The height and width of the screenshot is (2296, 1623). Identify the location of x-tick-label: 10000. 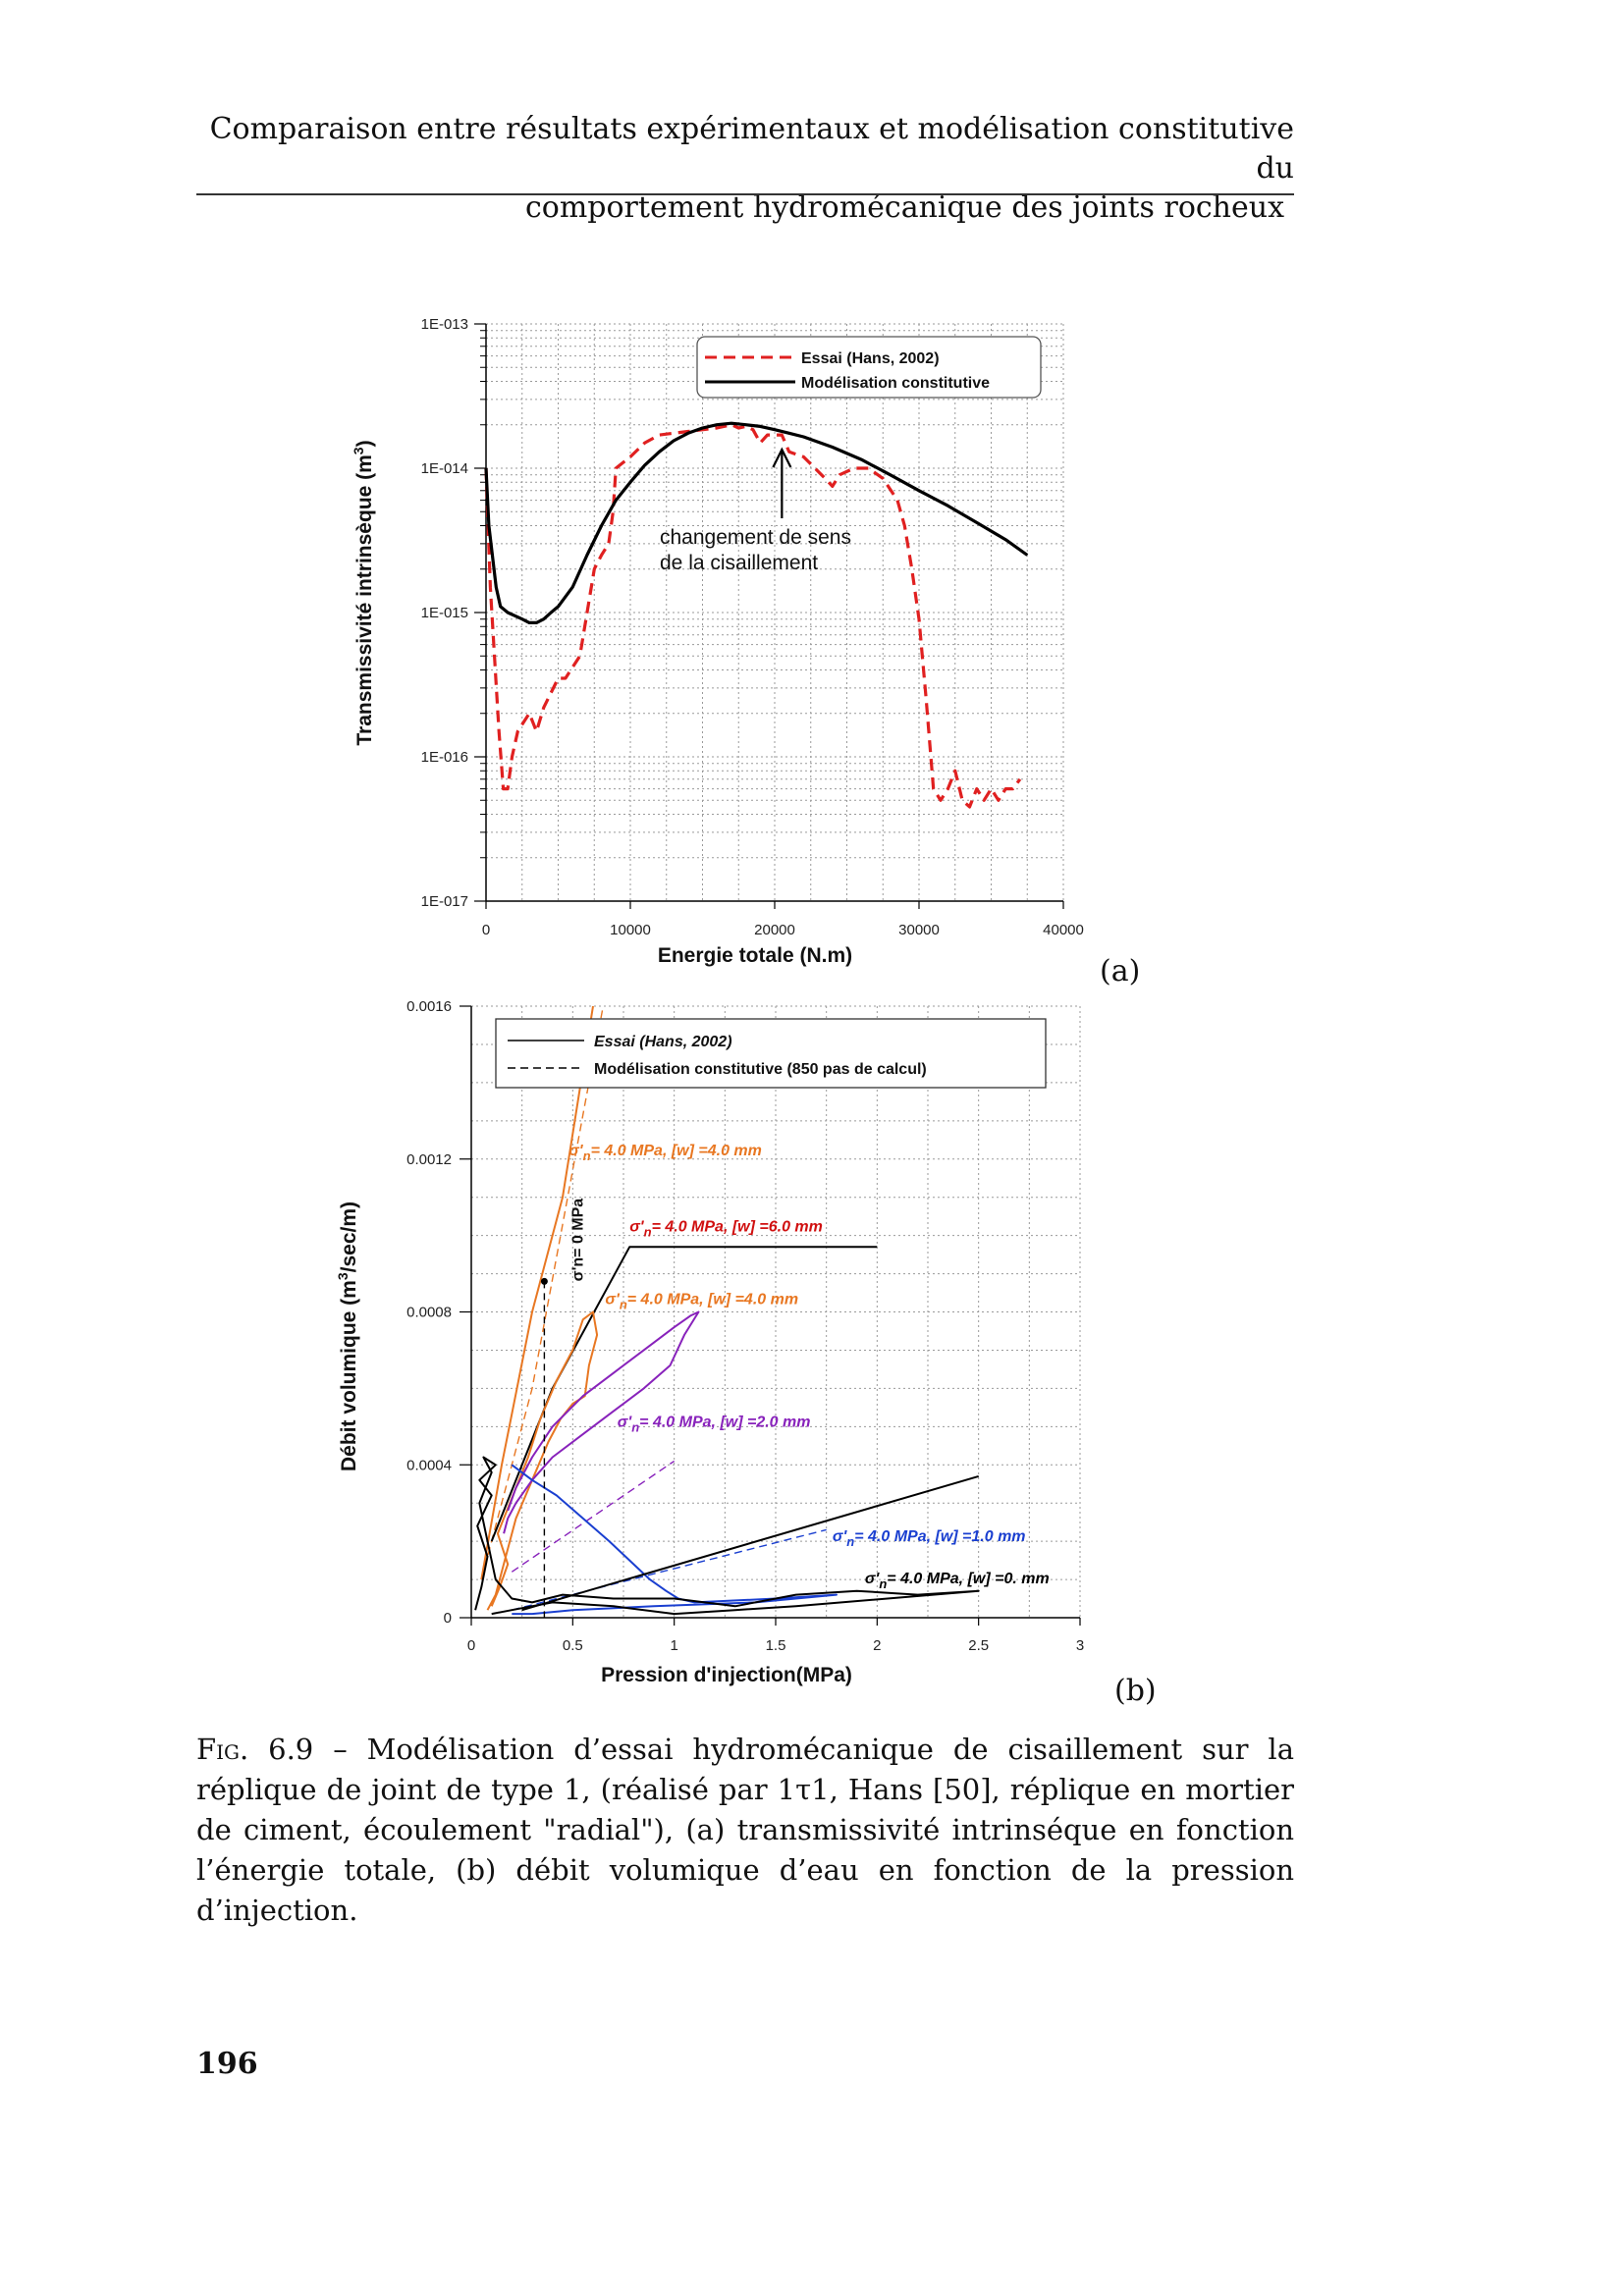
(630, 930).